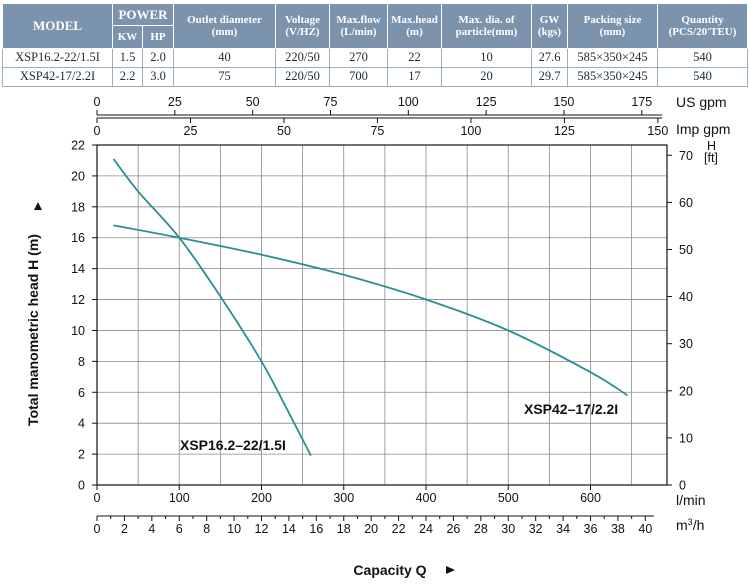 This screenshot has width=750, height=588. I want to click on m3h-tick-label: 32, so click(536, 529).